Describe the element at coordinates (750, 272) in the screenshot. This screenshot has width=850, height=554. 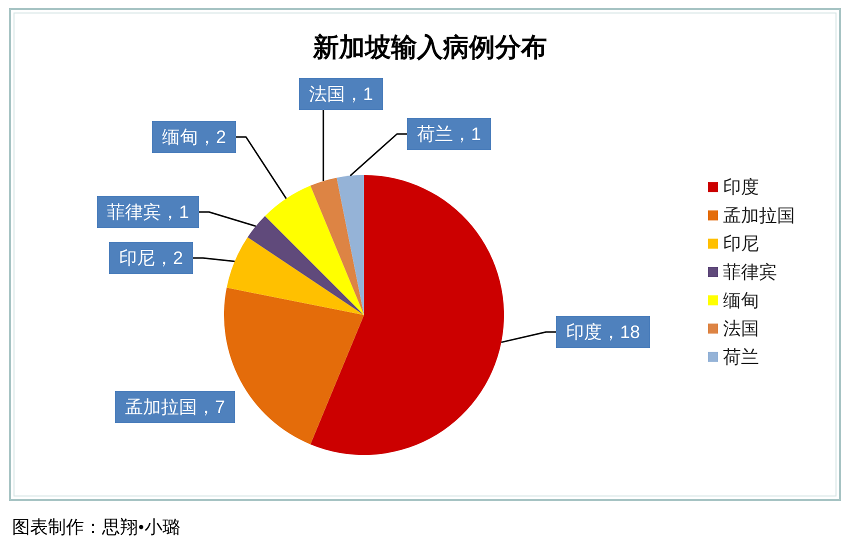
I see `legend-label: 菲律宾` at that location.